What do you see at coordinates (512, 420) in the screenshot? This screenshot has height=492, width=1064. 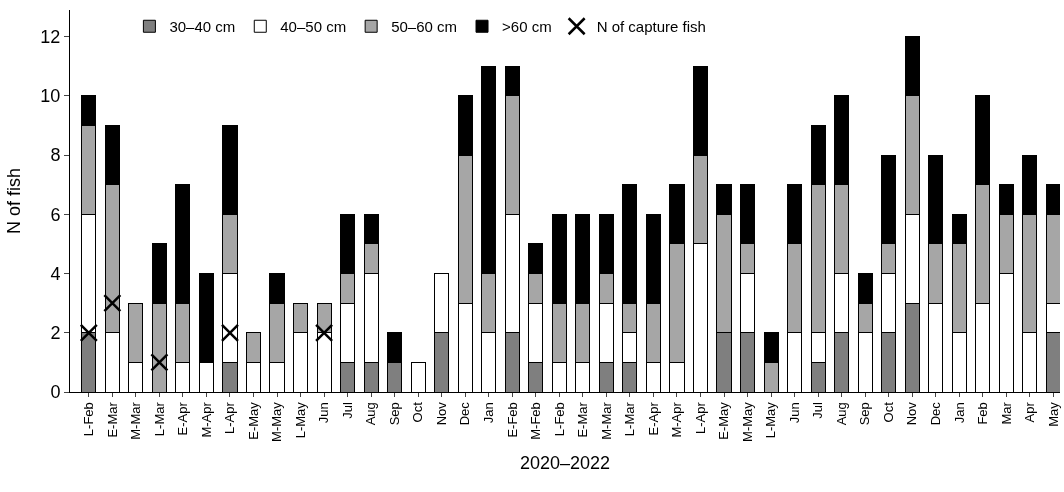 I see `x-tick-label: E-Feb` at bounding box center [512, 420].